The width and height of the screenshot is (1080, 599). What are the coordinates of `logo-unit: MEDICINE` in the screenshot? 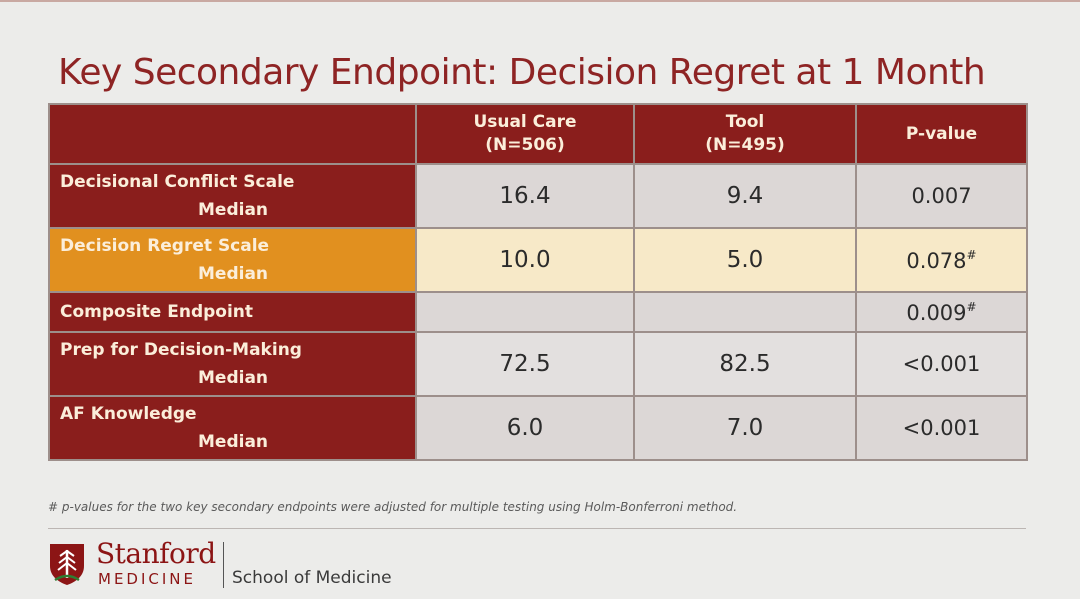 It's located at (147, 579).